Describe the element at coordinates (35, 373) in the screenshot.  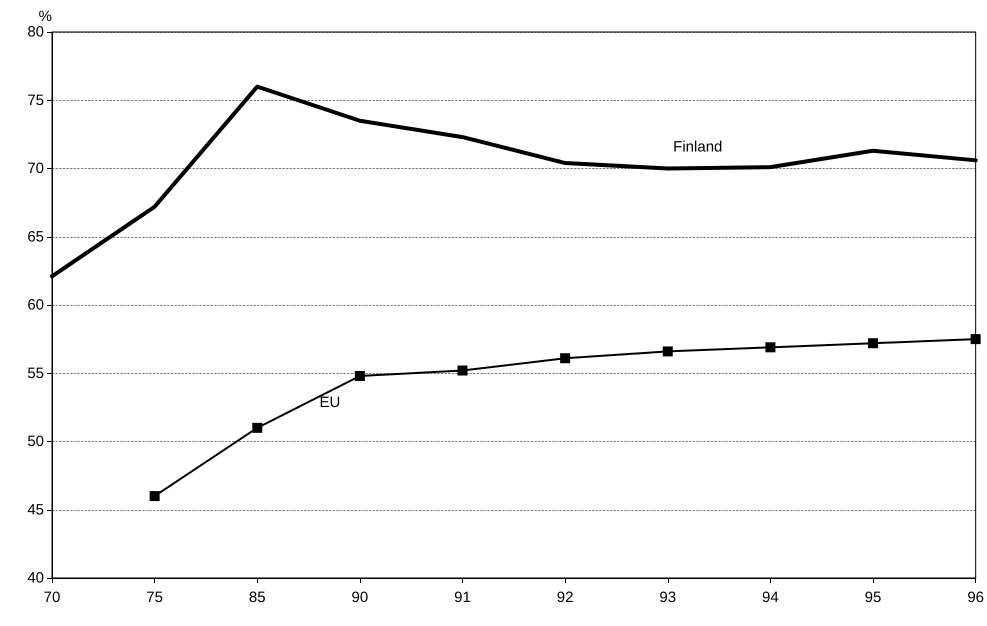
I see `y-tick-label: 55` at that location.